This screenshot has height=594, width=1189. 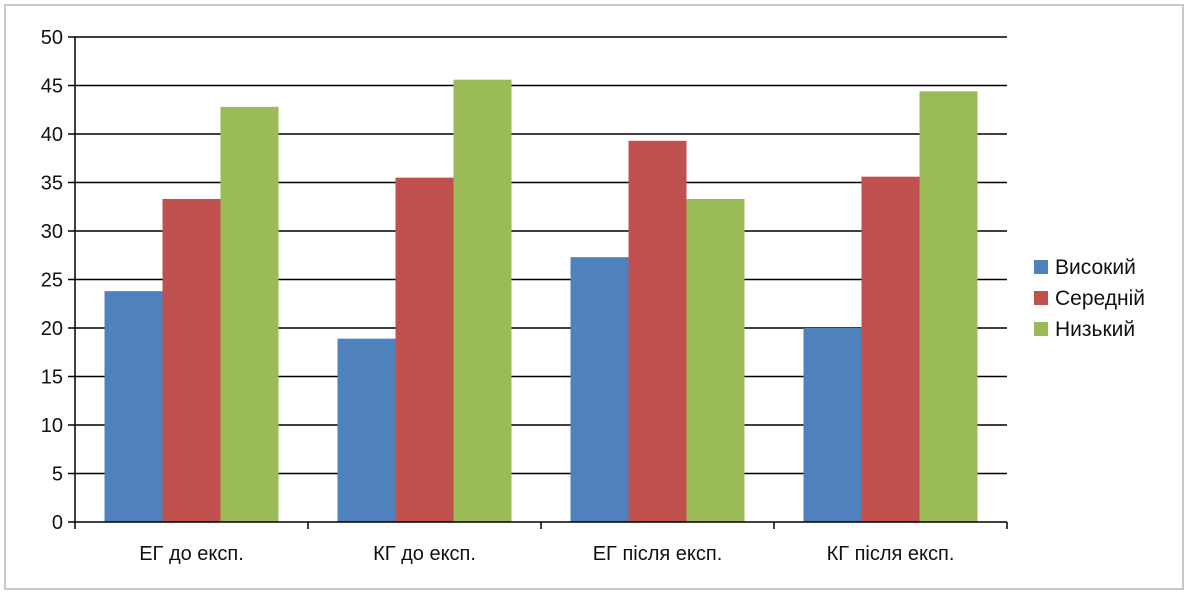 What do you see at coordinates (52, 329) in the screenshot?
I see `y-tick-label: 20` at bounding box center [52, 329].